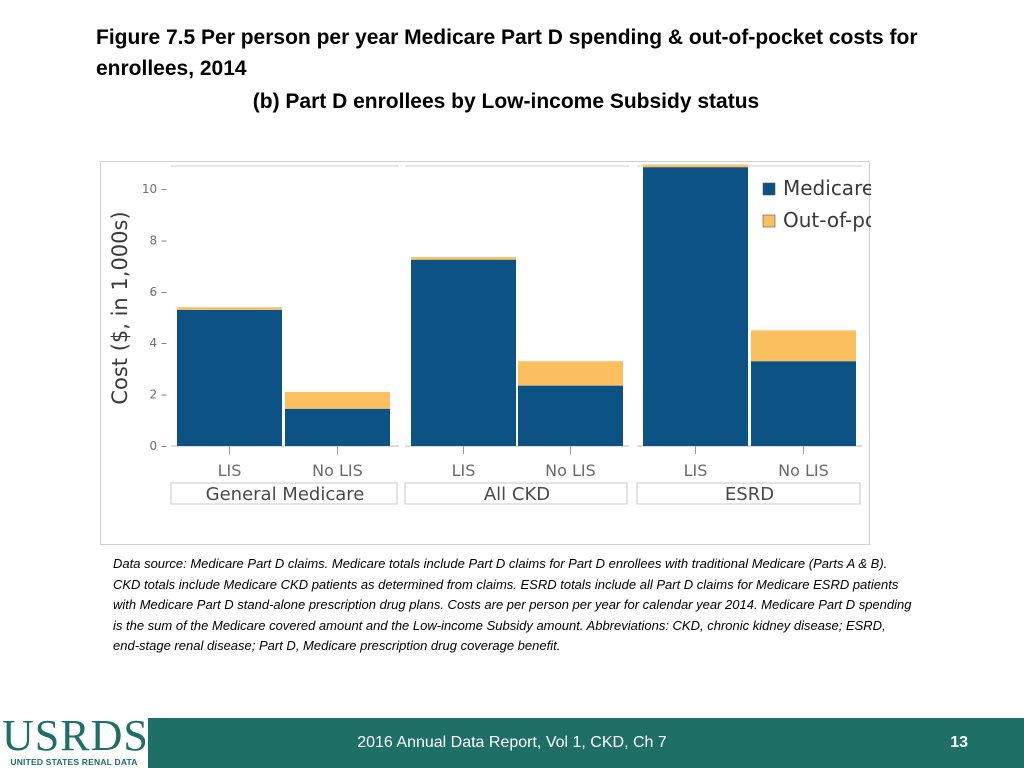 This screenshot has width=1024, height=768. I want to click on y-tick-label: 2 –, so click(158, 395).